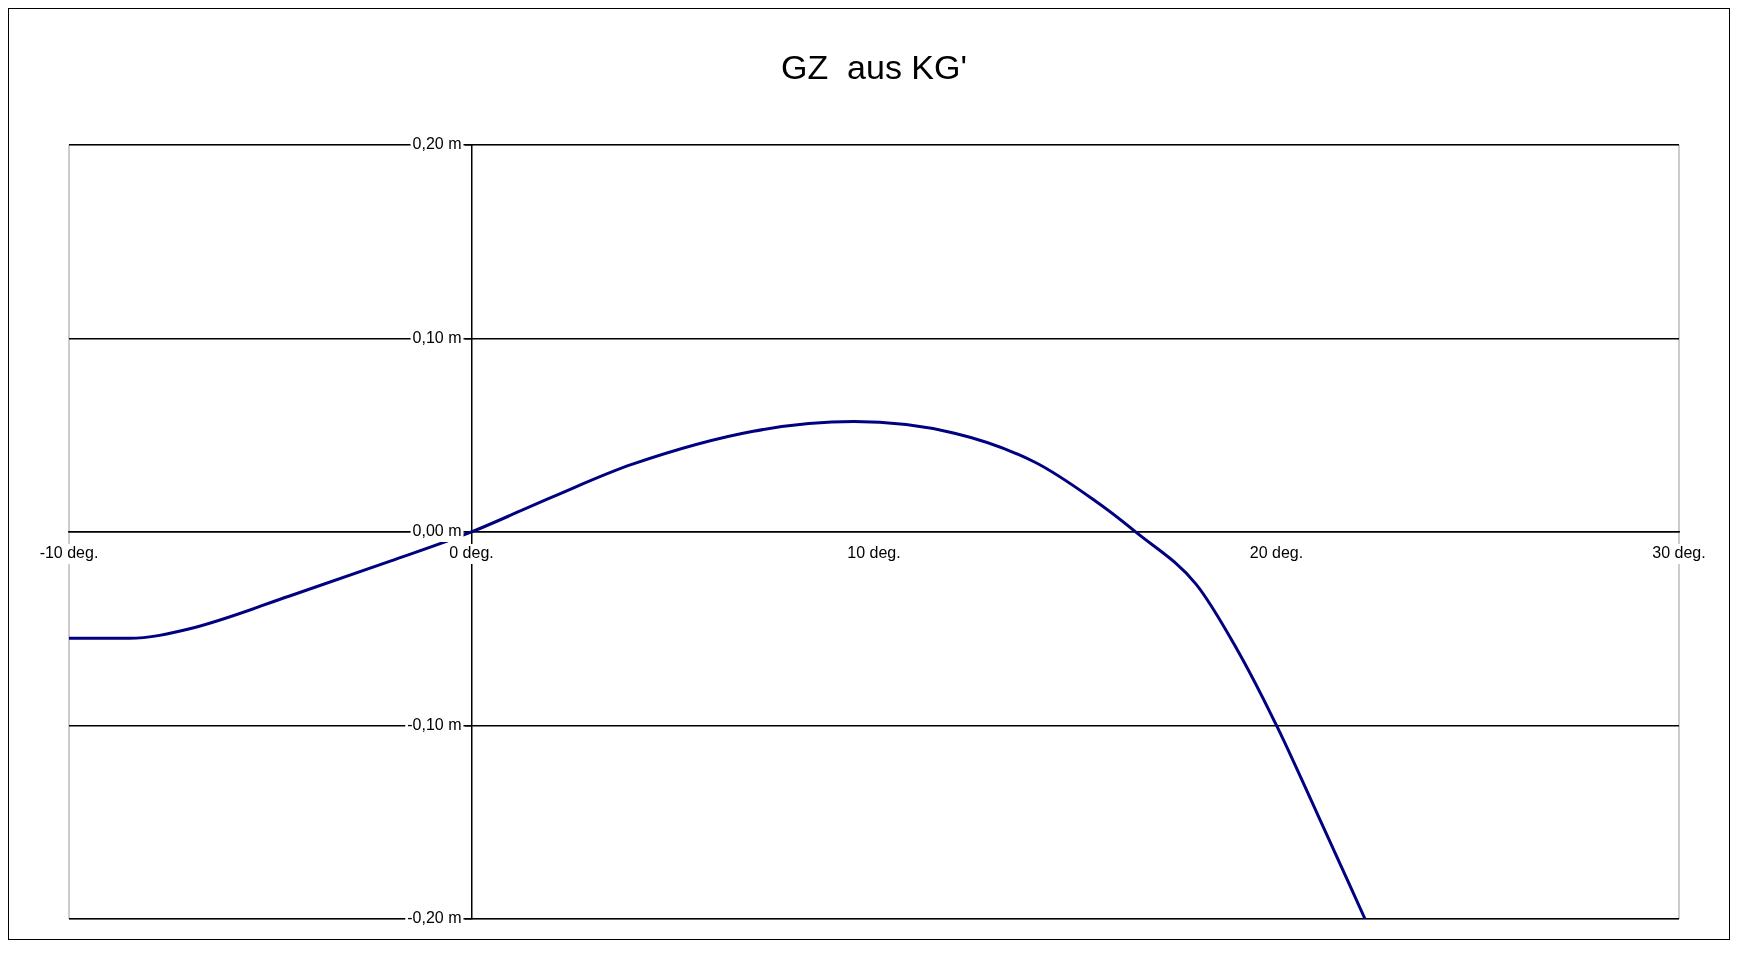  Describe the element at coordinates (434, 918) in the screenshot. I see `y-tick-label: -0,20 m` at that location.